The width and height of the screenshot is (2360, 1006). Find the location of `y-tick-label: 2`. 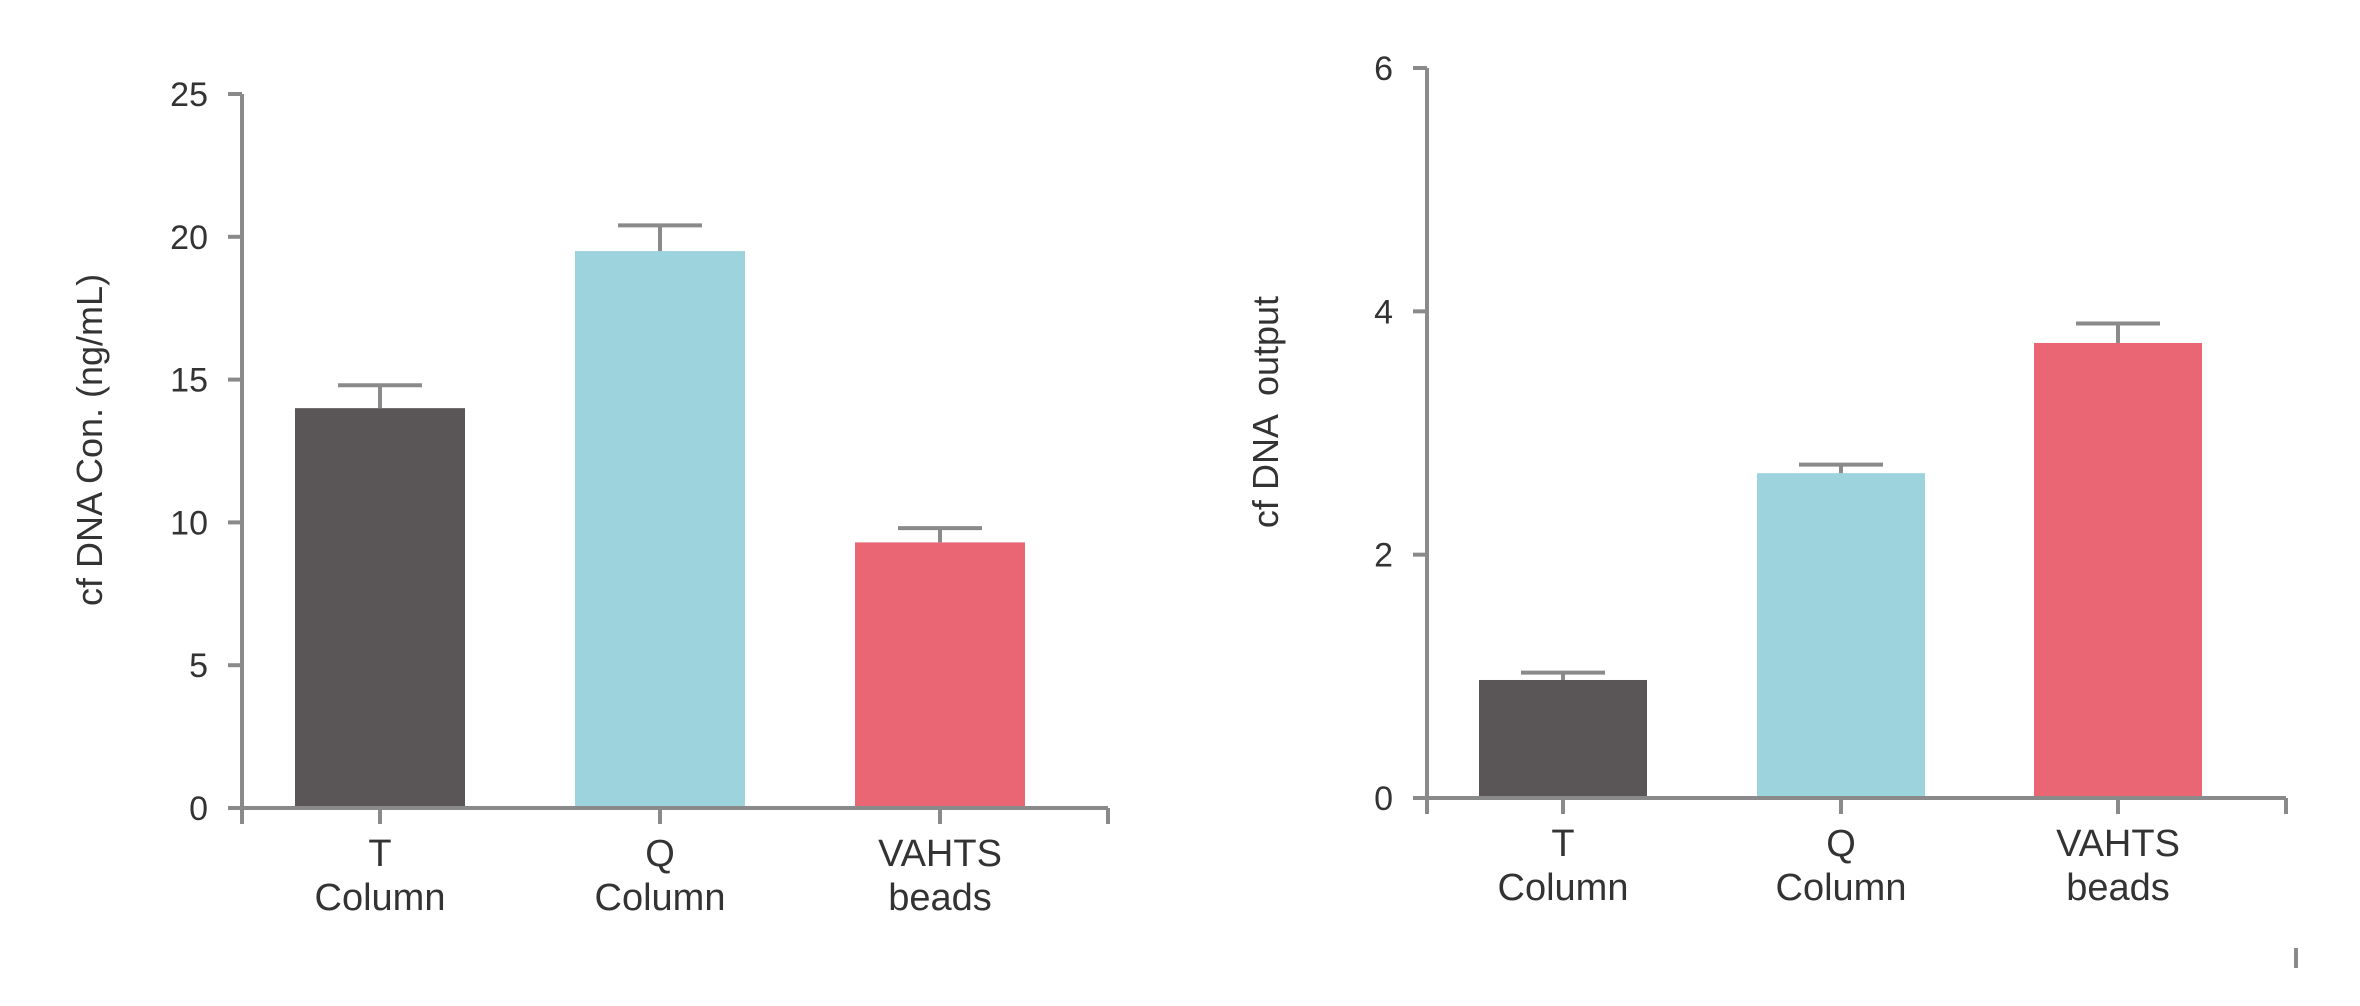

y-tick-label: 2 is located at coordinates (1383, 556).